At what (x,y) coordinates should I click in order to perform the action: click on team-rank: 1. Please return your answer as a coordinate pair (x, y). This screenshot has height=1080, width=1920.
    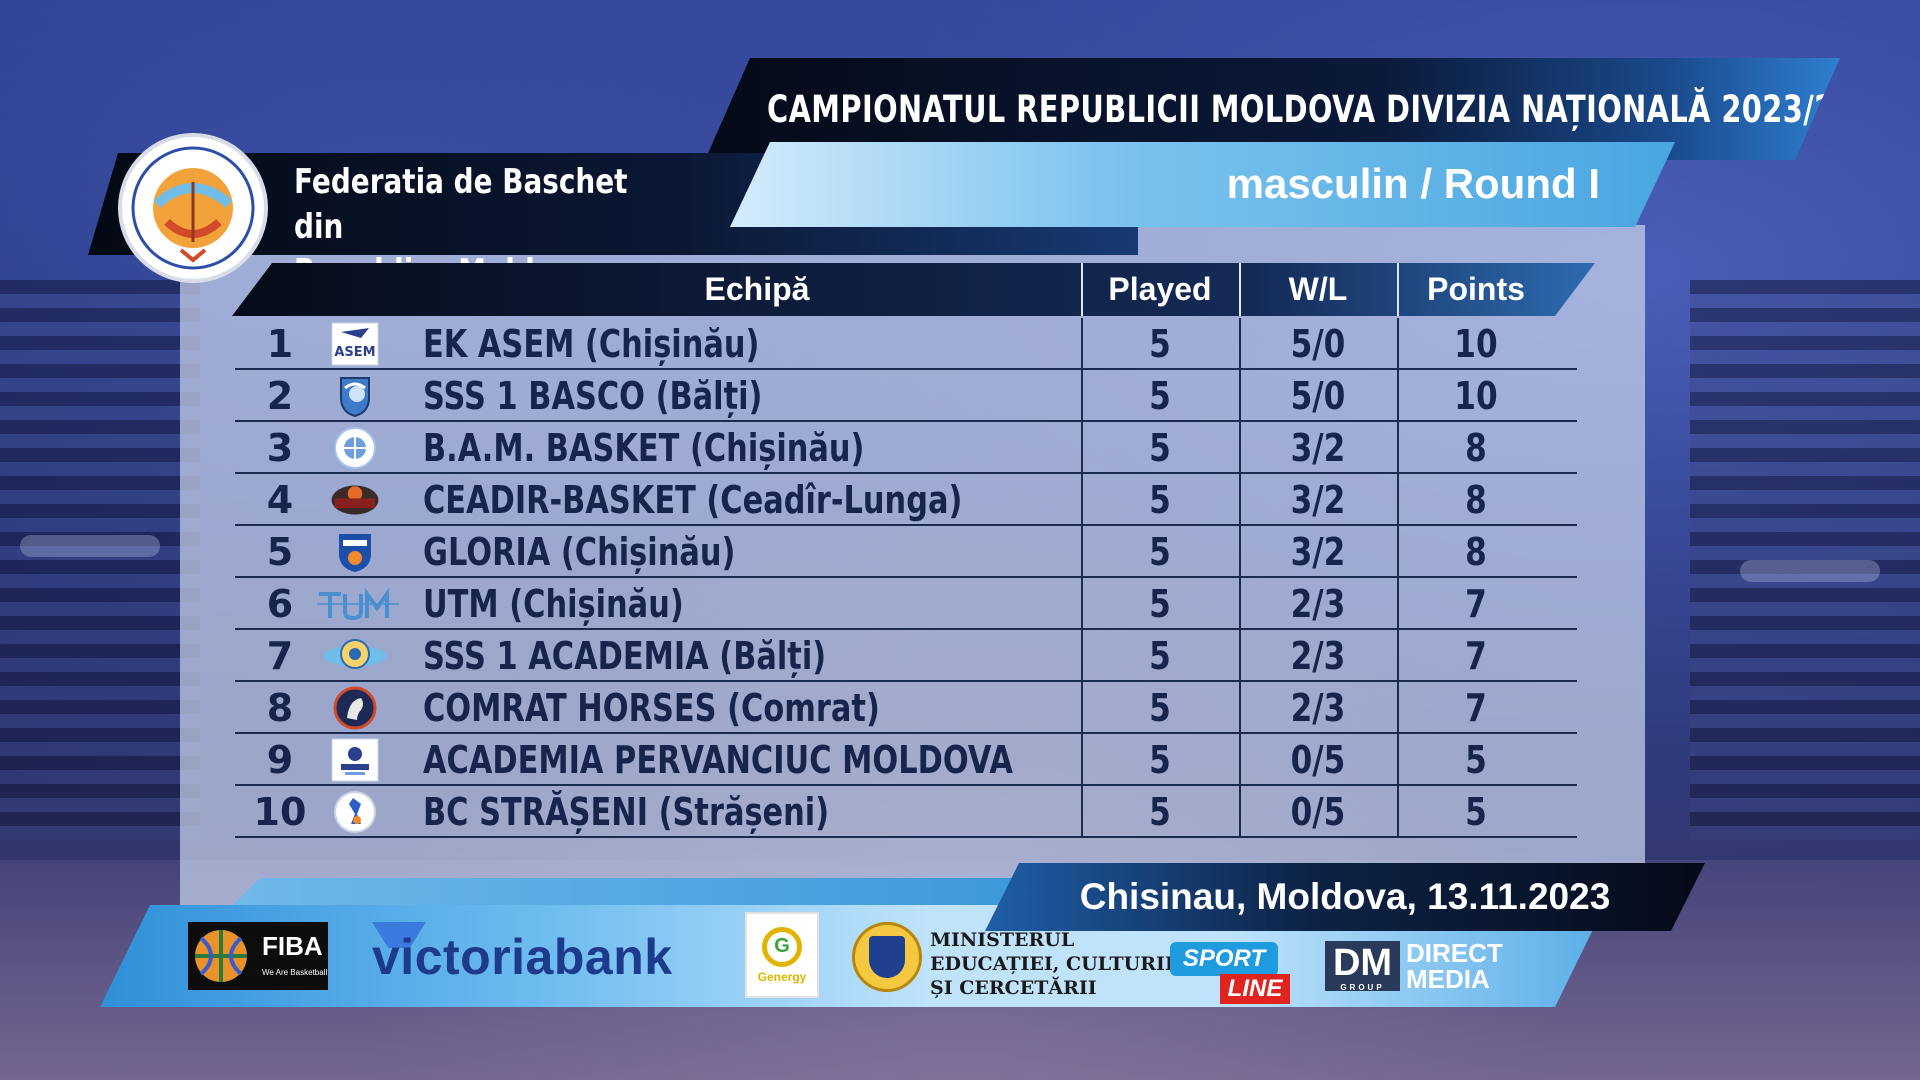
    Looking at the image, I should click on (280, 344).